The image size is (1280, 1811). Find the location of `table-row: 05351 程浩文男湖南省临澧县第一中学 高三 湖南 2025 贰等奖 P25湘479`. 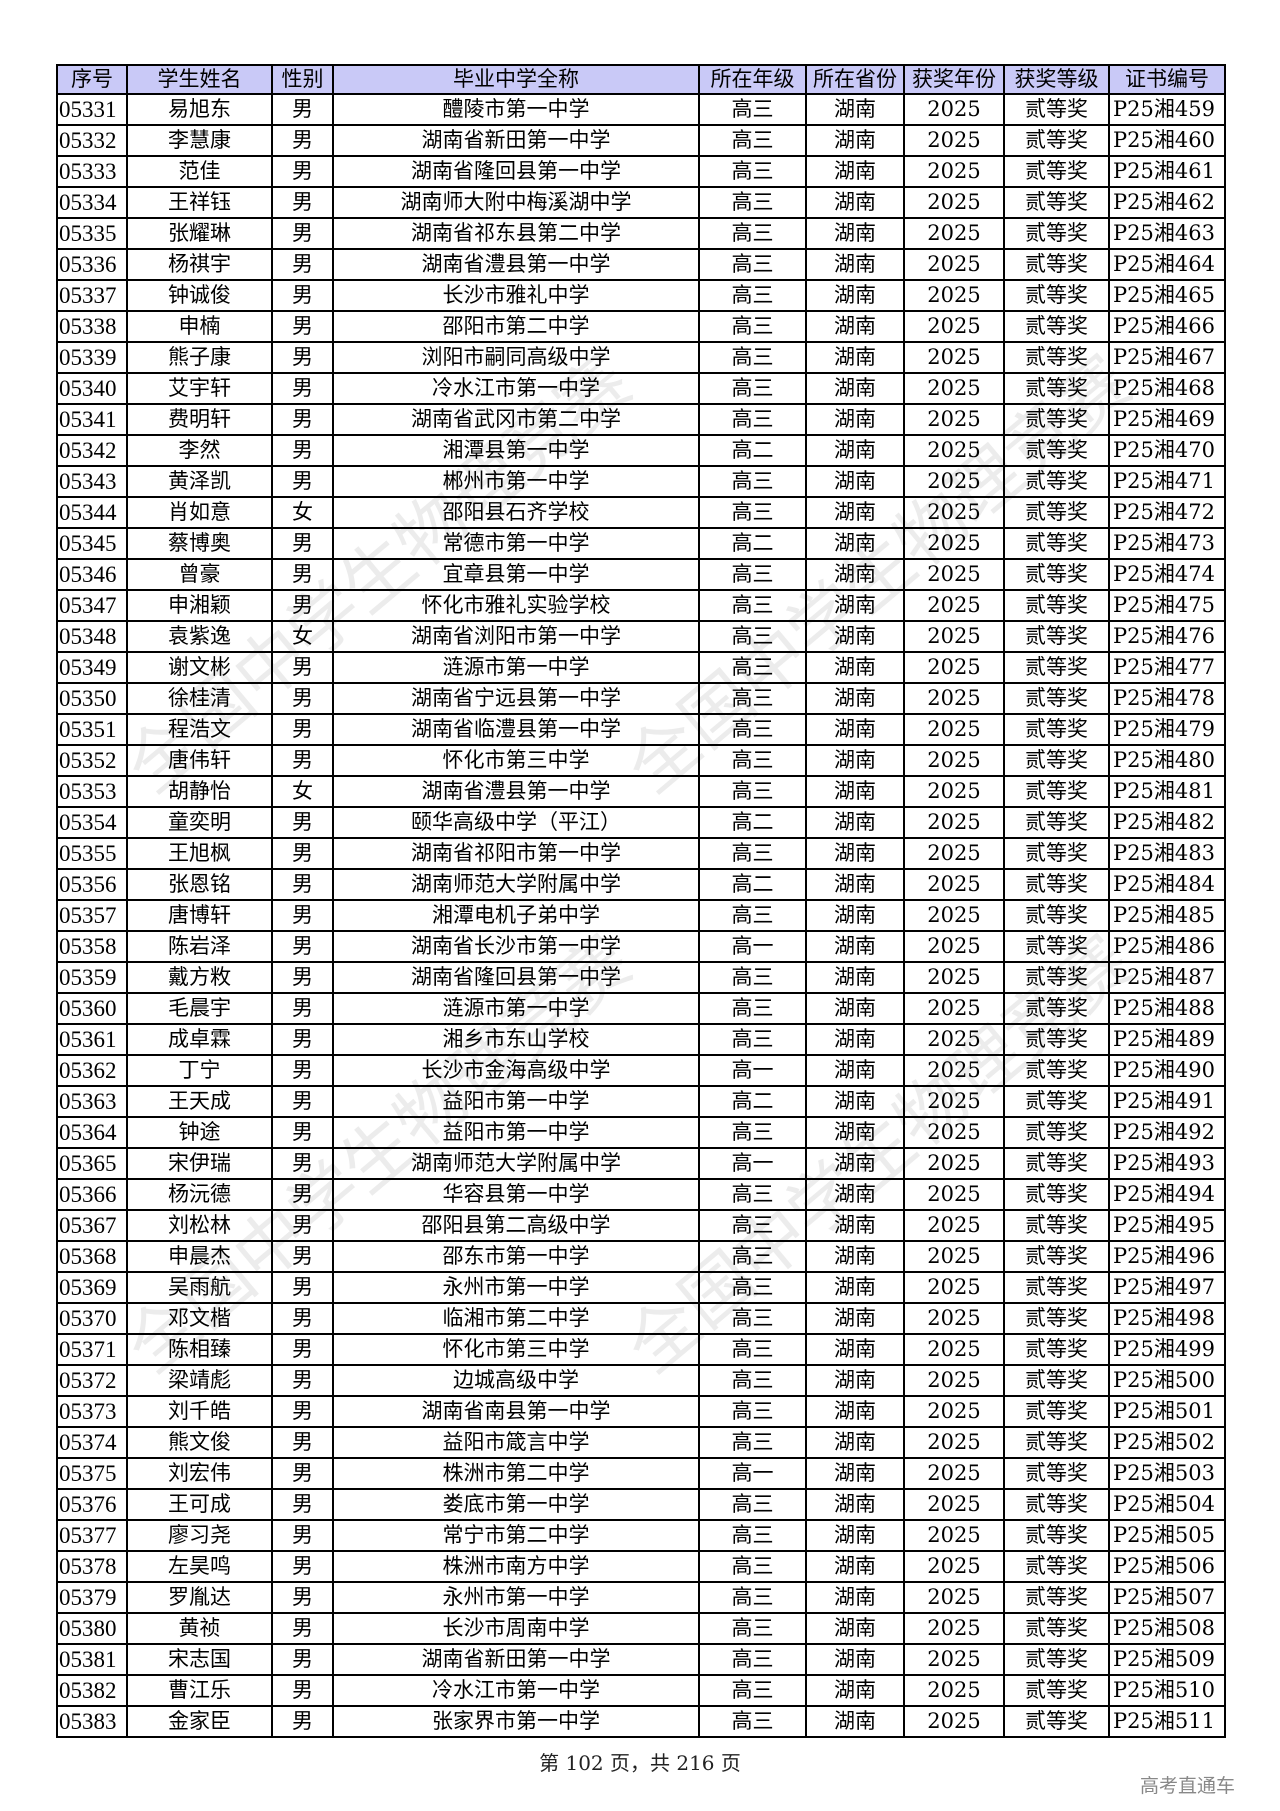

table-row: 05351 程浩文男湖南省临澧县第一中学 高三 湖南 2025 贰等奖 P25湘479 is located at coordinates (641, 729).